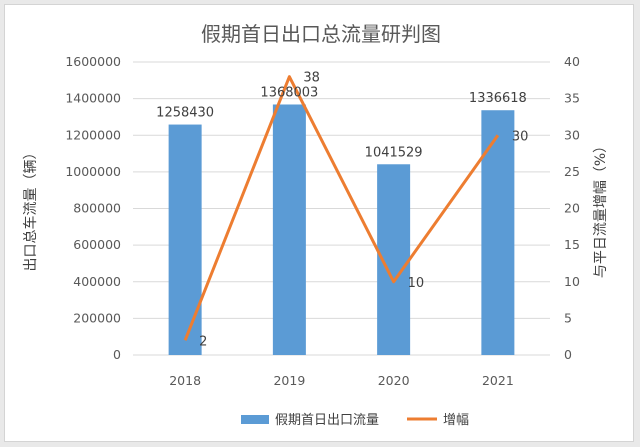  Describe the element at coordinates (185, 113) in the screenshot. I see `bar-value-label: 1258430` at that location.